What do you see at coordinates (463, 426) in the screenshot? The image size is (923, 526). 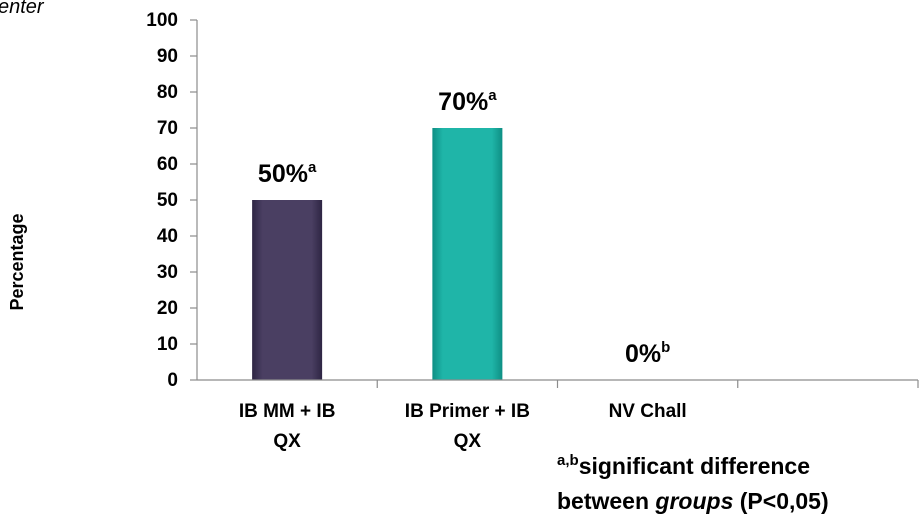 I see `x-axis-categories: IB MM + IB QX IB Primer + IB QX NV Chall` at bounding box center [463, 426].